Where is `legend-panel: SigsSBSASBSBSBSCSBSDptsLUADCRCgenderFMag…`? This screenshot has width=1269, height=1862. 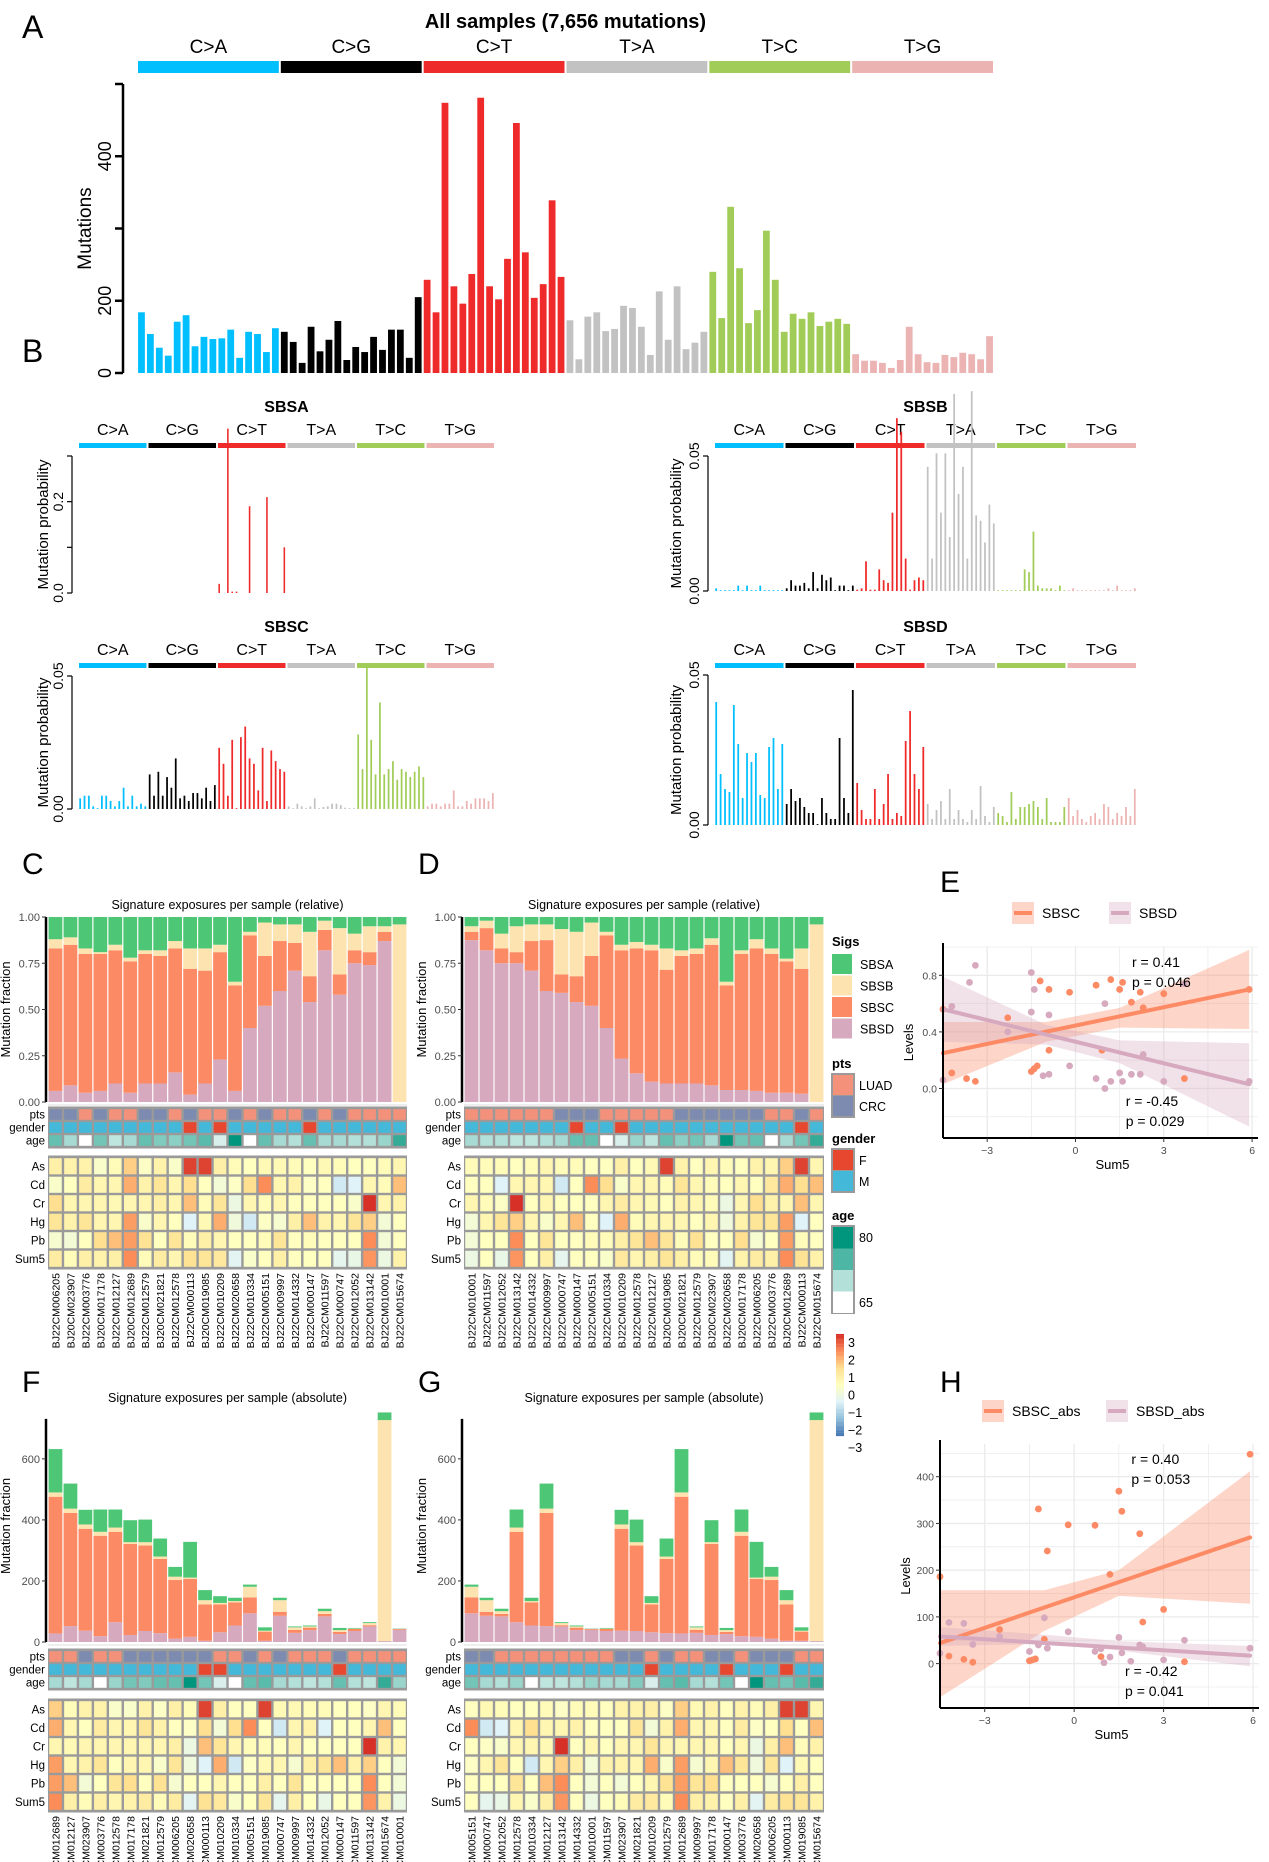
legend-panel: SigsSBSASBSBSBSCSBSDptsLUADCRCgenderFMag… is located at coordinates (862, 1194).